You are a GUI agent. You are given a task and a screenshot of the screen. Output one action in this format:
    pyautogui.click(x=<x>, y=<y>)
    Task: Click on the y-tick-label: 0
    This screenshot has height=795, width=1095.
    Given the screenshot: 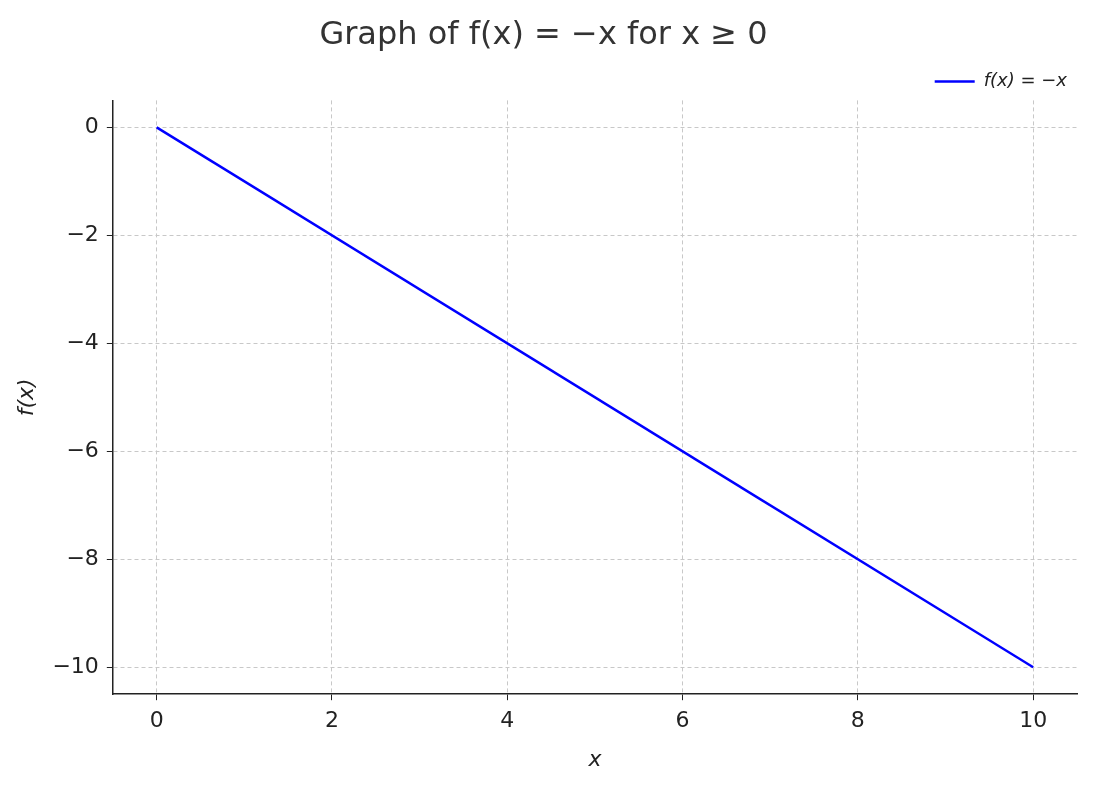 What is the action you would take?
    pyautogui.click(x=91, y=126)
    